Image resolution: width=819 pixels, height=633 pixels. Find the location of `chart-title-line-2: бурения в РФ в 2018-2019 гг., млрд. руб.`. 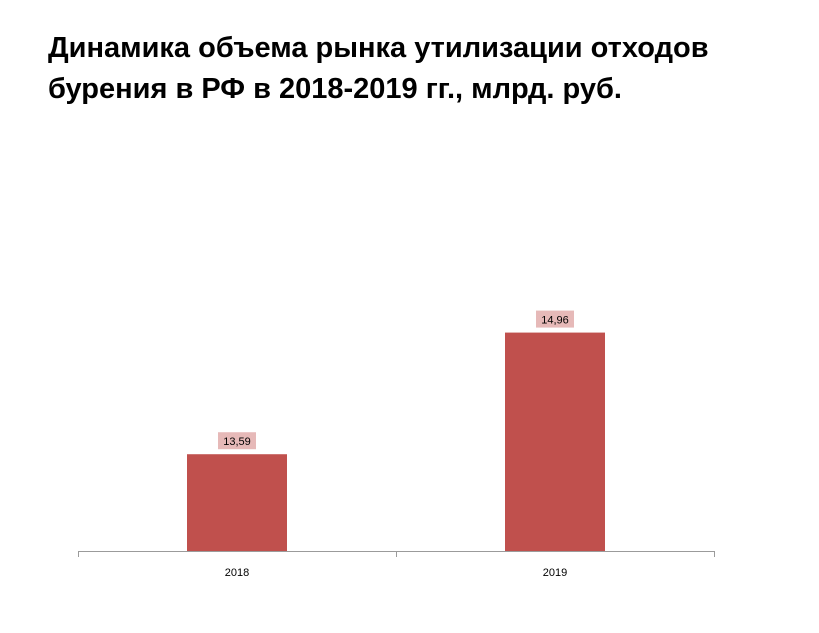

chart-title-line-2: бурения в РФ в 2018-2019 гг., млрд. руб. is located at coordinates (335, 89).